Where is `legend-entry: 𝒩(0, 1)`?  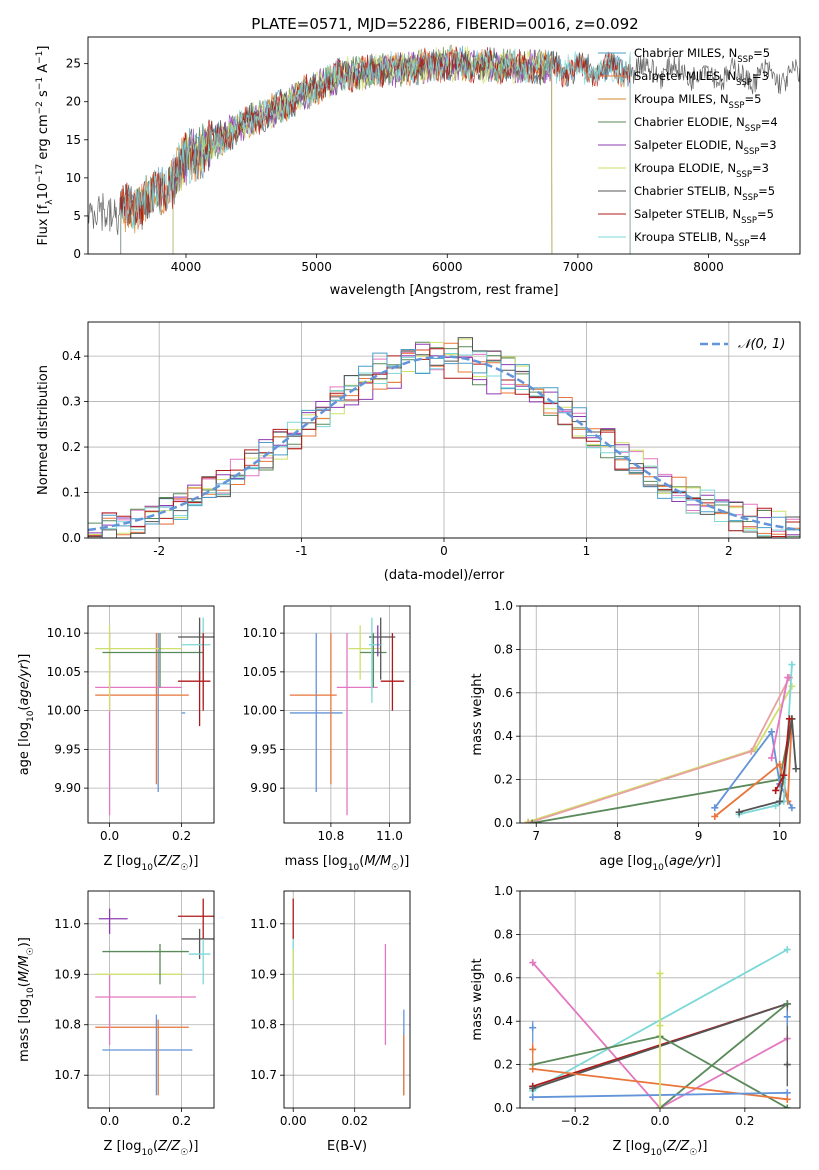
legend-entry: 𝒩(0, 1) is located at coordinates (761, 344).